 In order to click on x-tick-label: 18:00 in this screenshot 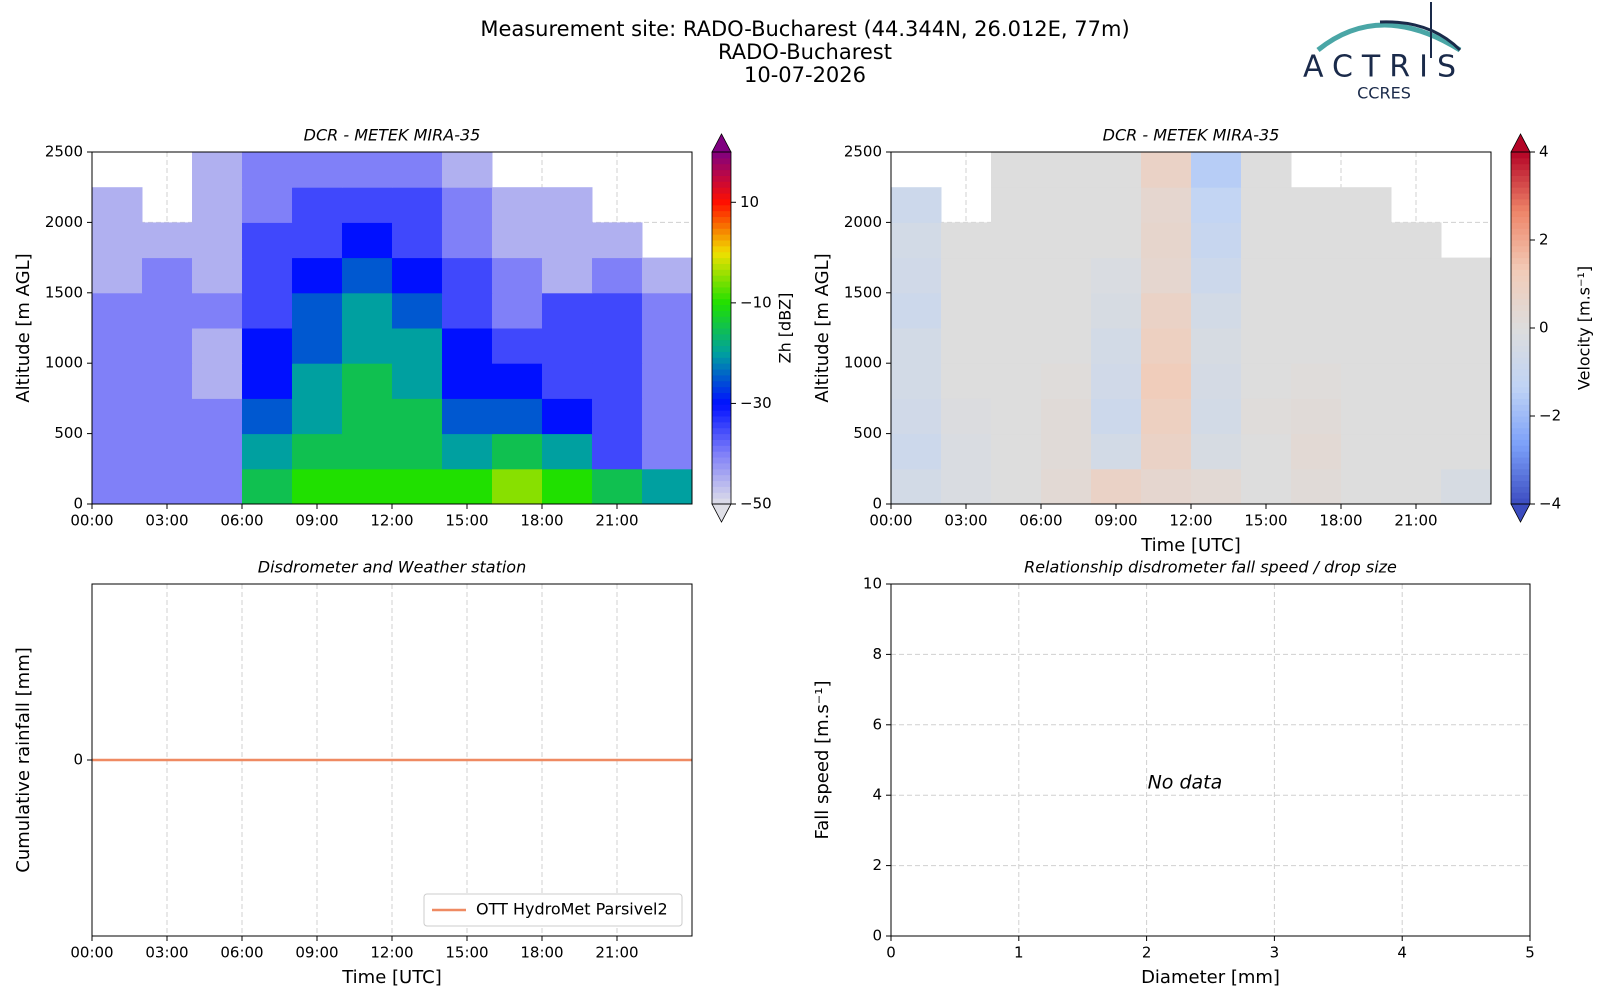, I will do `click(1340, 521)`.